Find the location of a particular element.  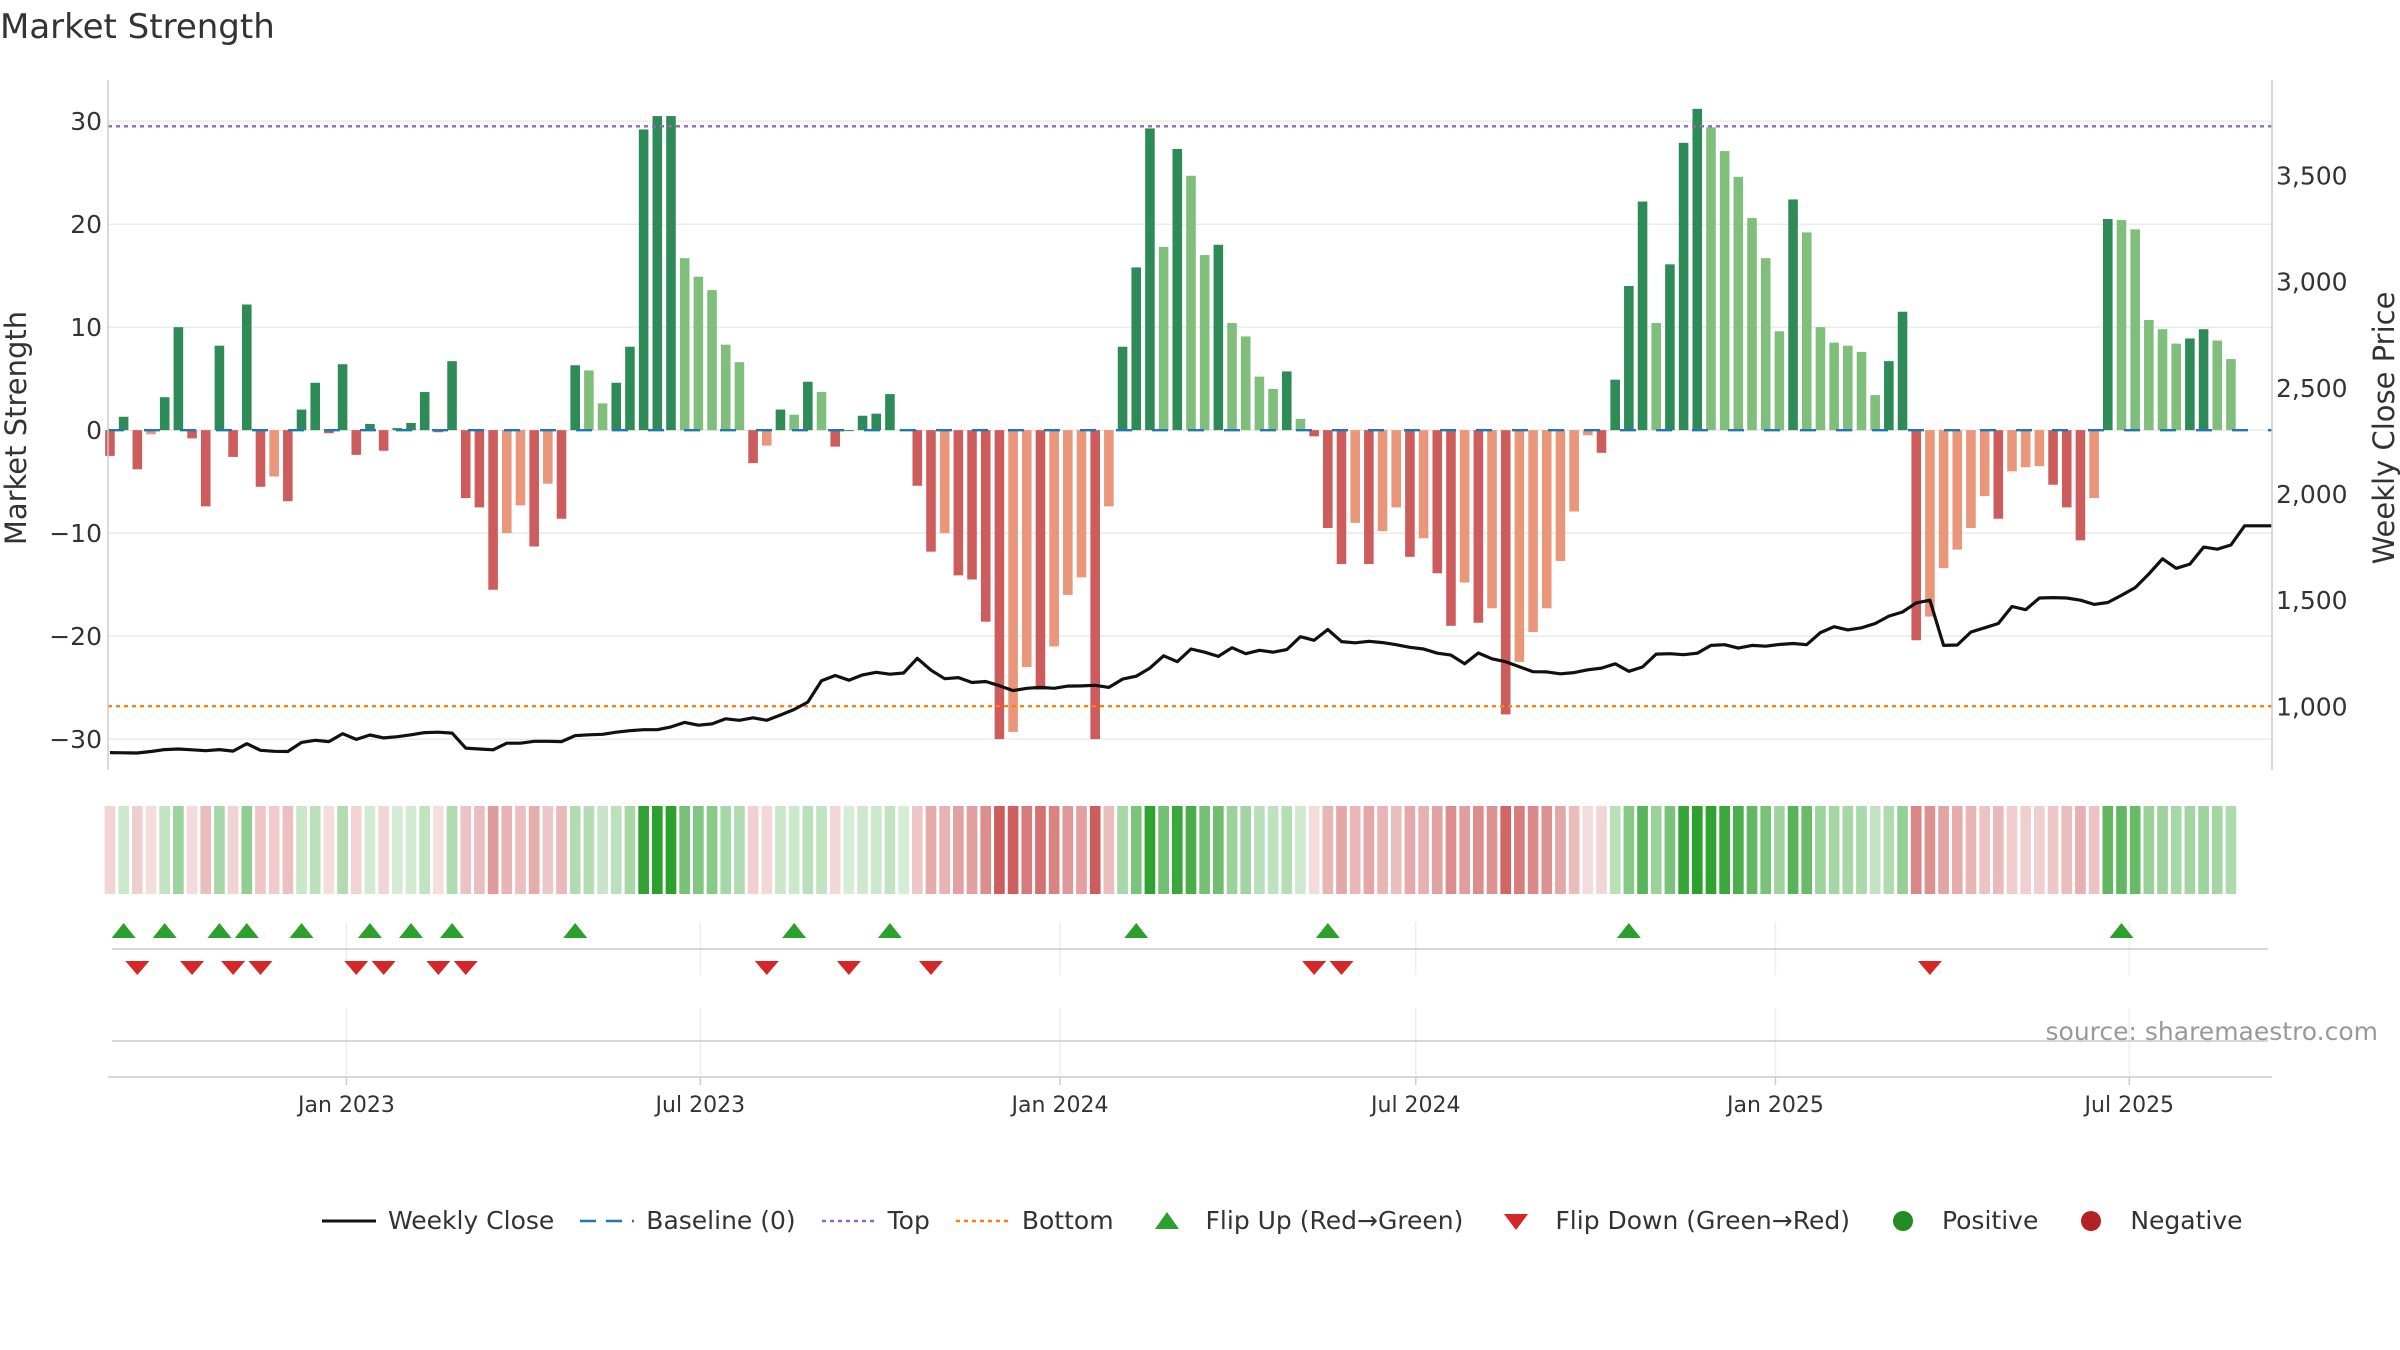

circle-icon is located at coordinates (2091, 1221).